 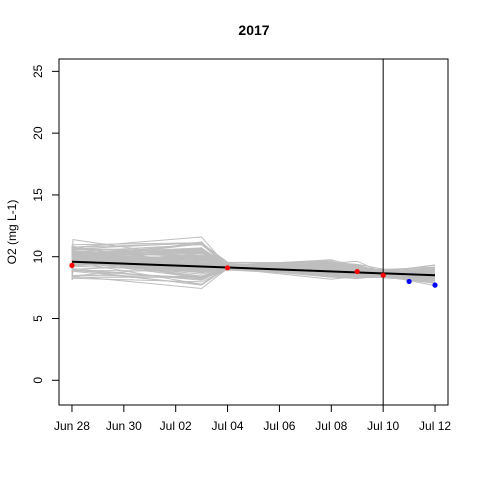 I want to click on y-tick-label: 20, so click(x=38, y=133).